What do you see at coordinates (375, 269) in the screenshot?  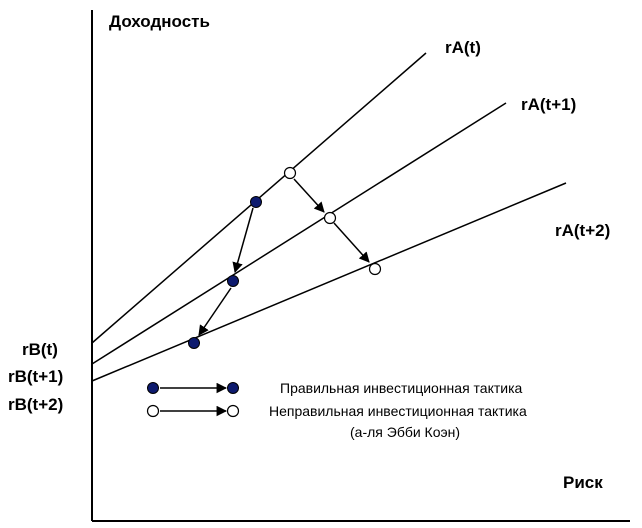 I see `incorrect-point-t2` at bounding box center [375, 269].